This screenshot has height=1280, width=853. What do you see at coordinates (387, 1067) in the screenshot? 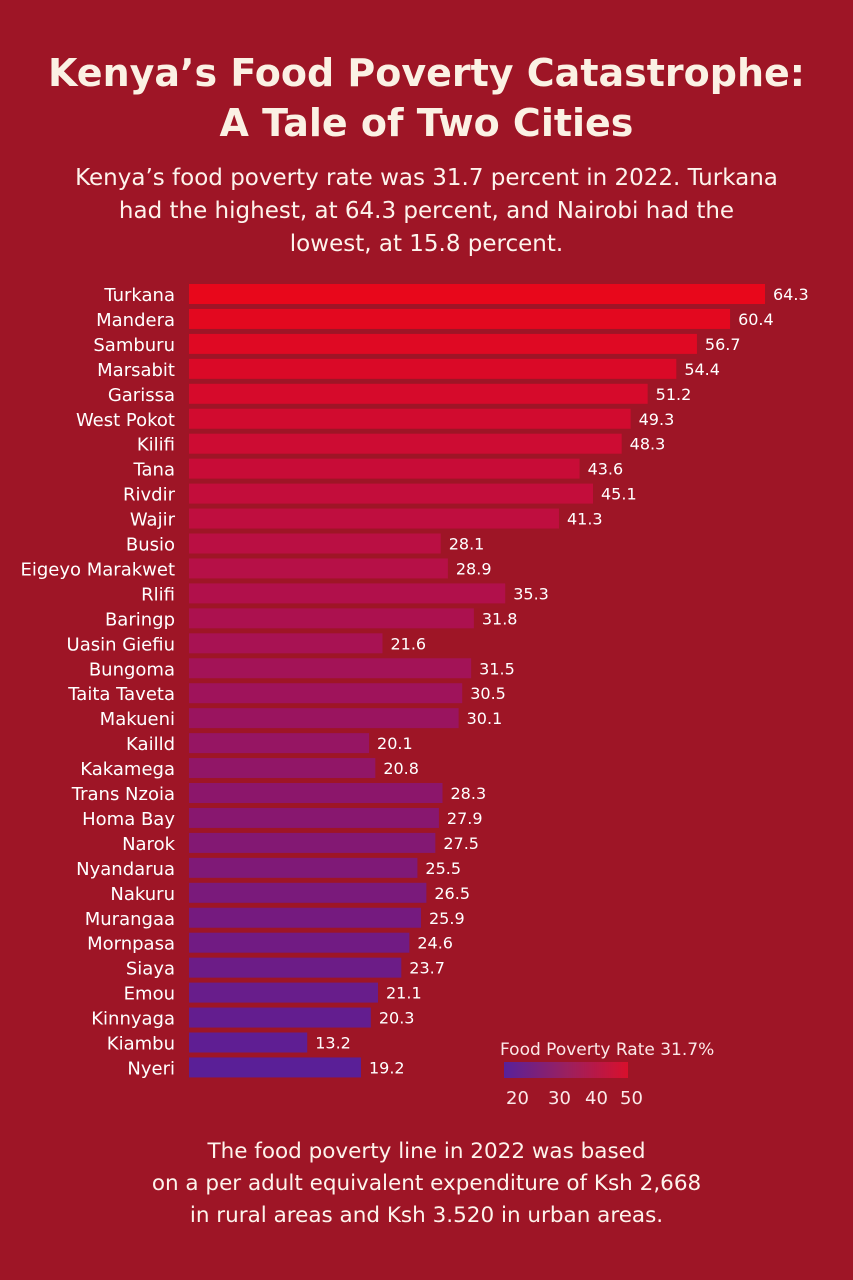
I see `value-label: 19.2` at bounding box center [387, 1067].